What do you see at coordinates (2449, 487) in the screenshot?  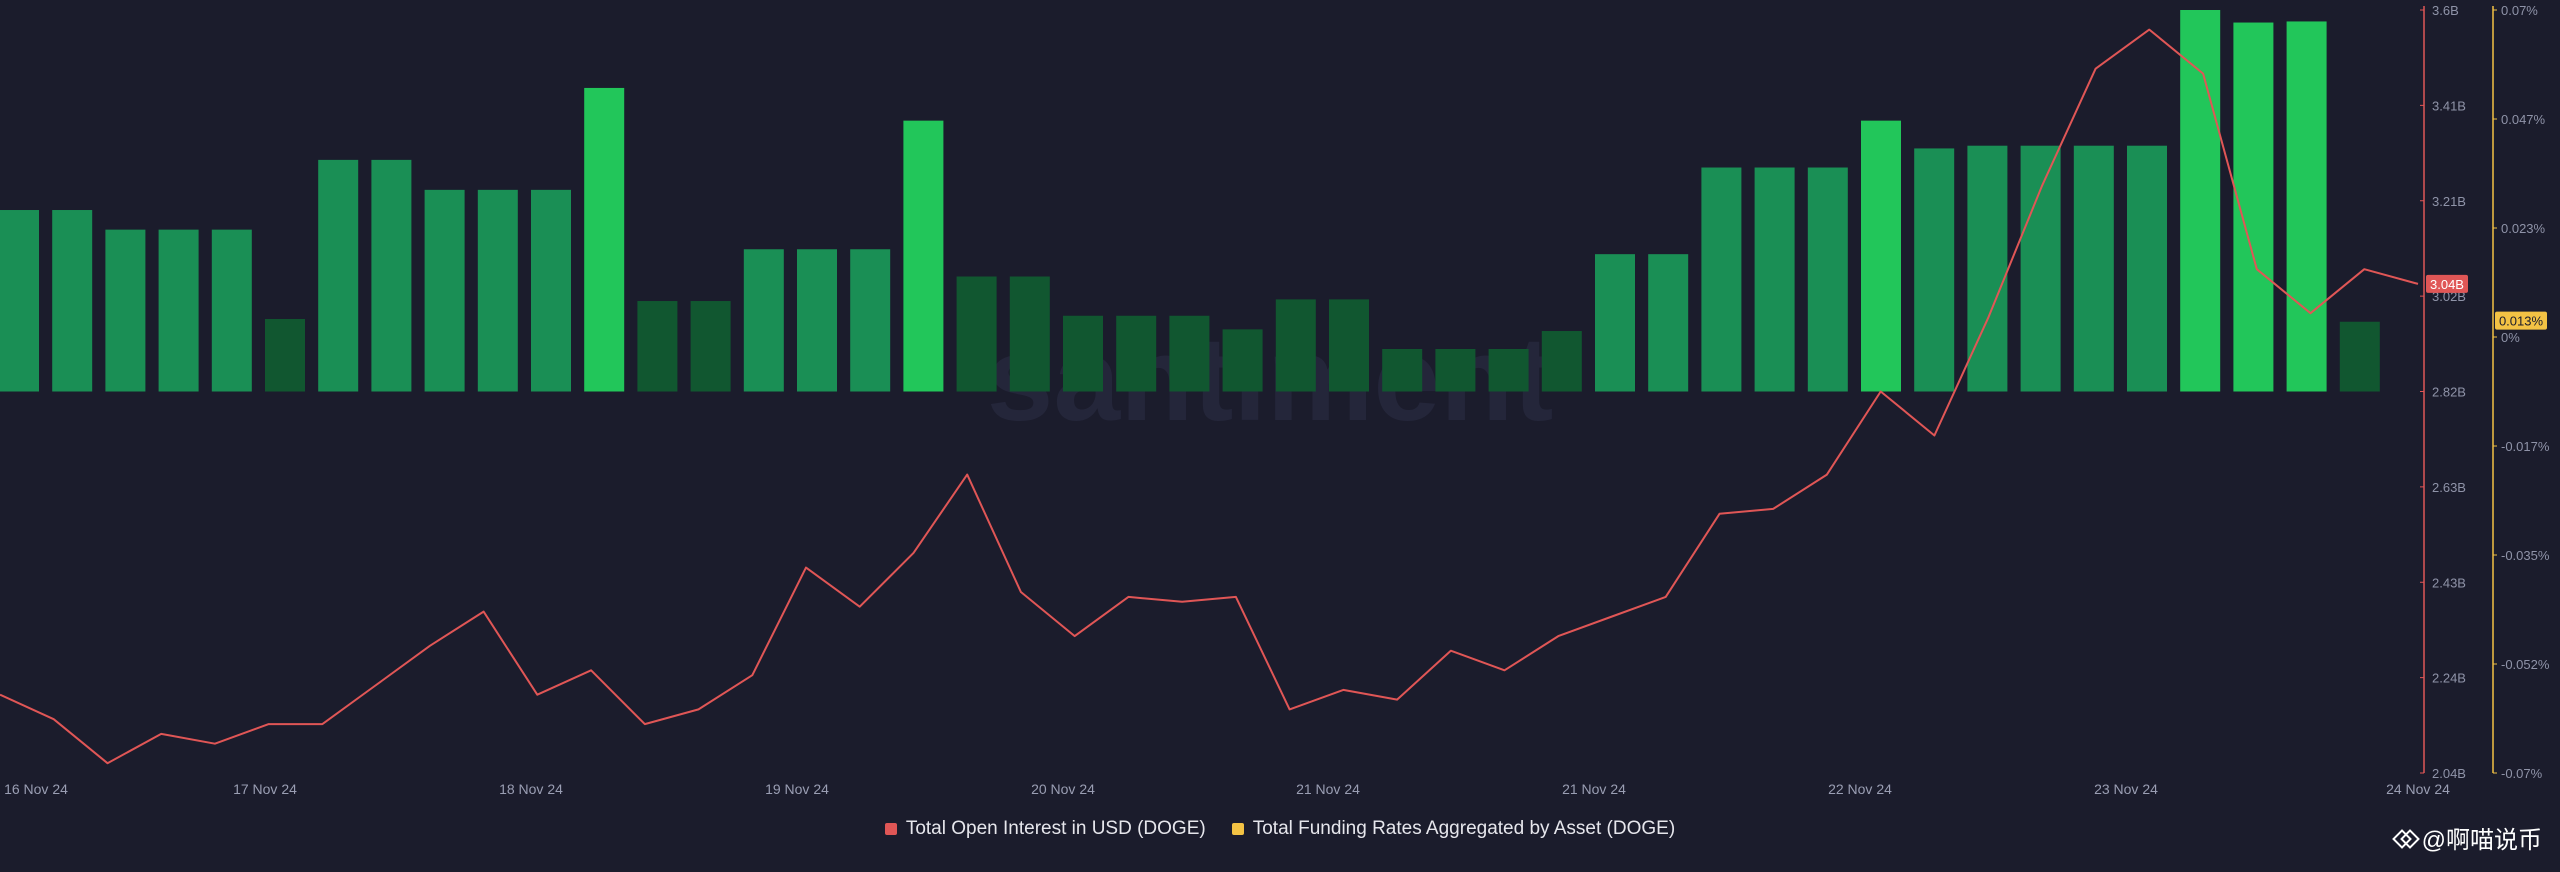 I see `left-axis-tick-label: 2.63B` at bounding box center [2449, 487].